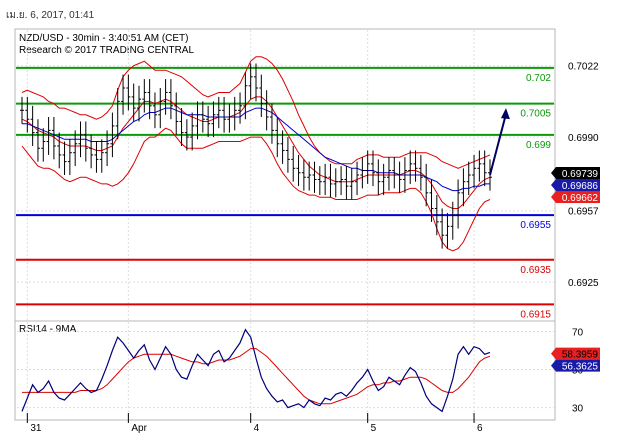  I want to click on y-tick-label: 0.7022, so click(583, 67).